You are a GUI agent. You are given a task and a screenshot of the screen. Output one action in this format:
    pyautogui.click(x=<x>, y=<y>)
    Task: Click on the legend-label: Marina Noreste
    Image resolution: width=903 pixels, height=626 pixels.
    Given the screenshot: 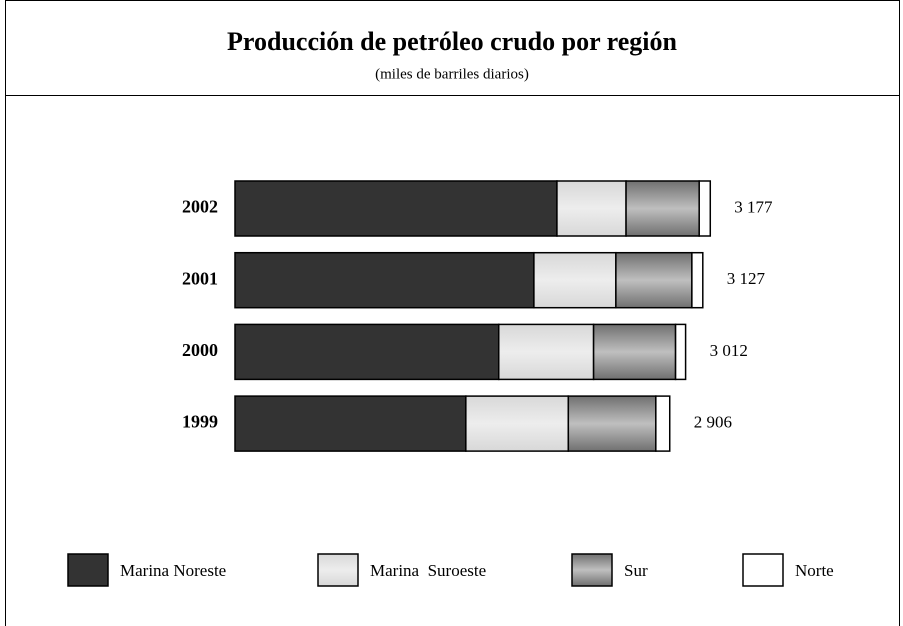 What is the action you would take?
    pyautogui.click(x=173, y=570)
    